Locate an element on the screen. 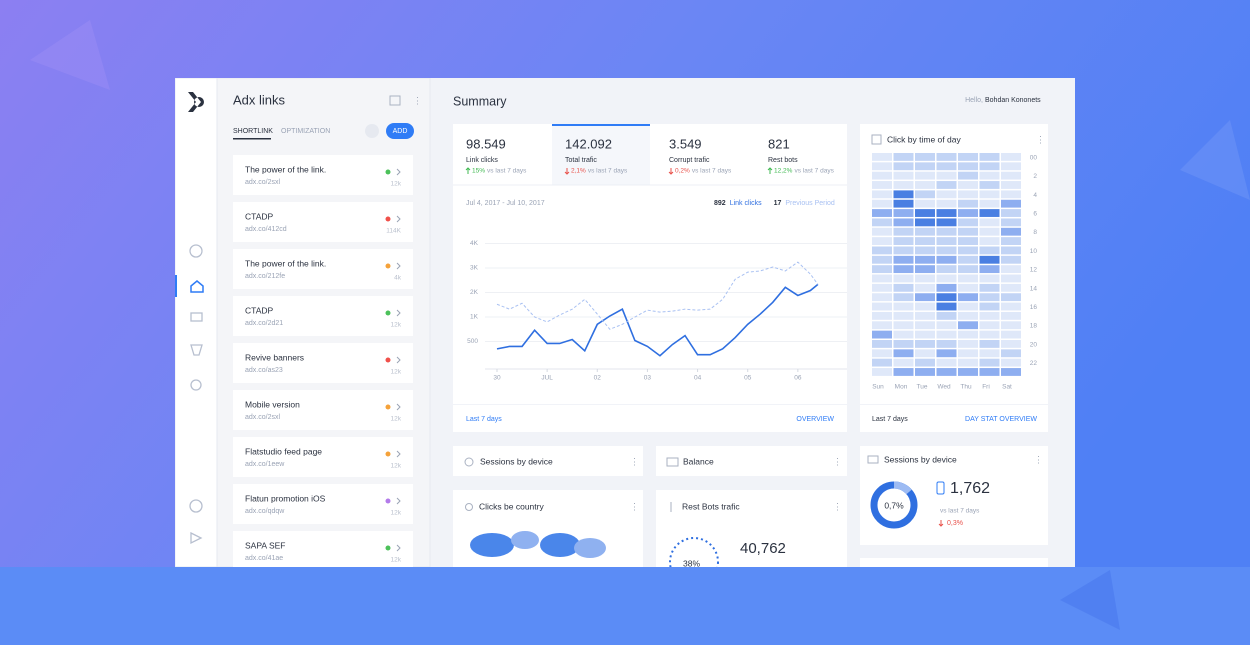 This screenshot has height=645, width=1250. stat-label: Rest bots is located at coordinates (783, 160).